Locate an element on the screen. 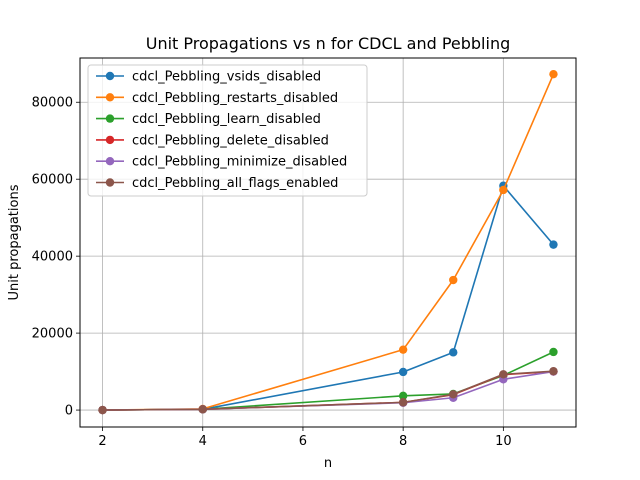  legend-item: cdcl_Pebbling_learn_disabled is located at coordinates (208, 119).